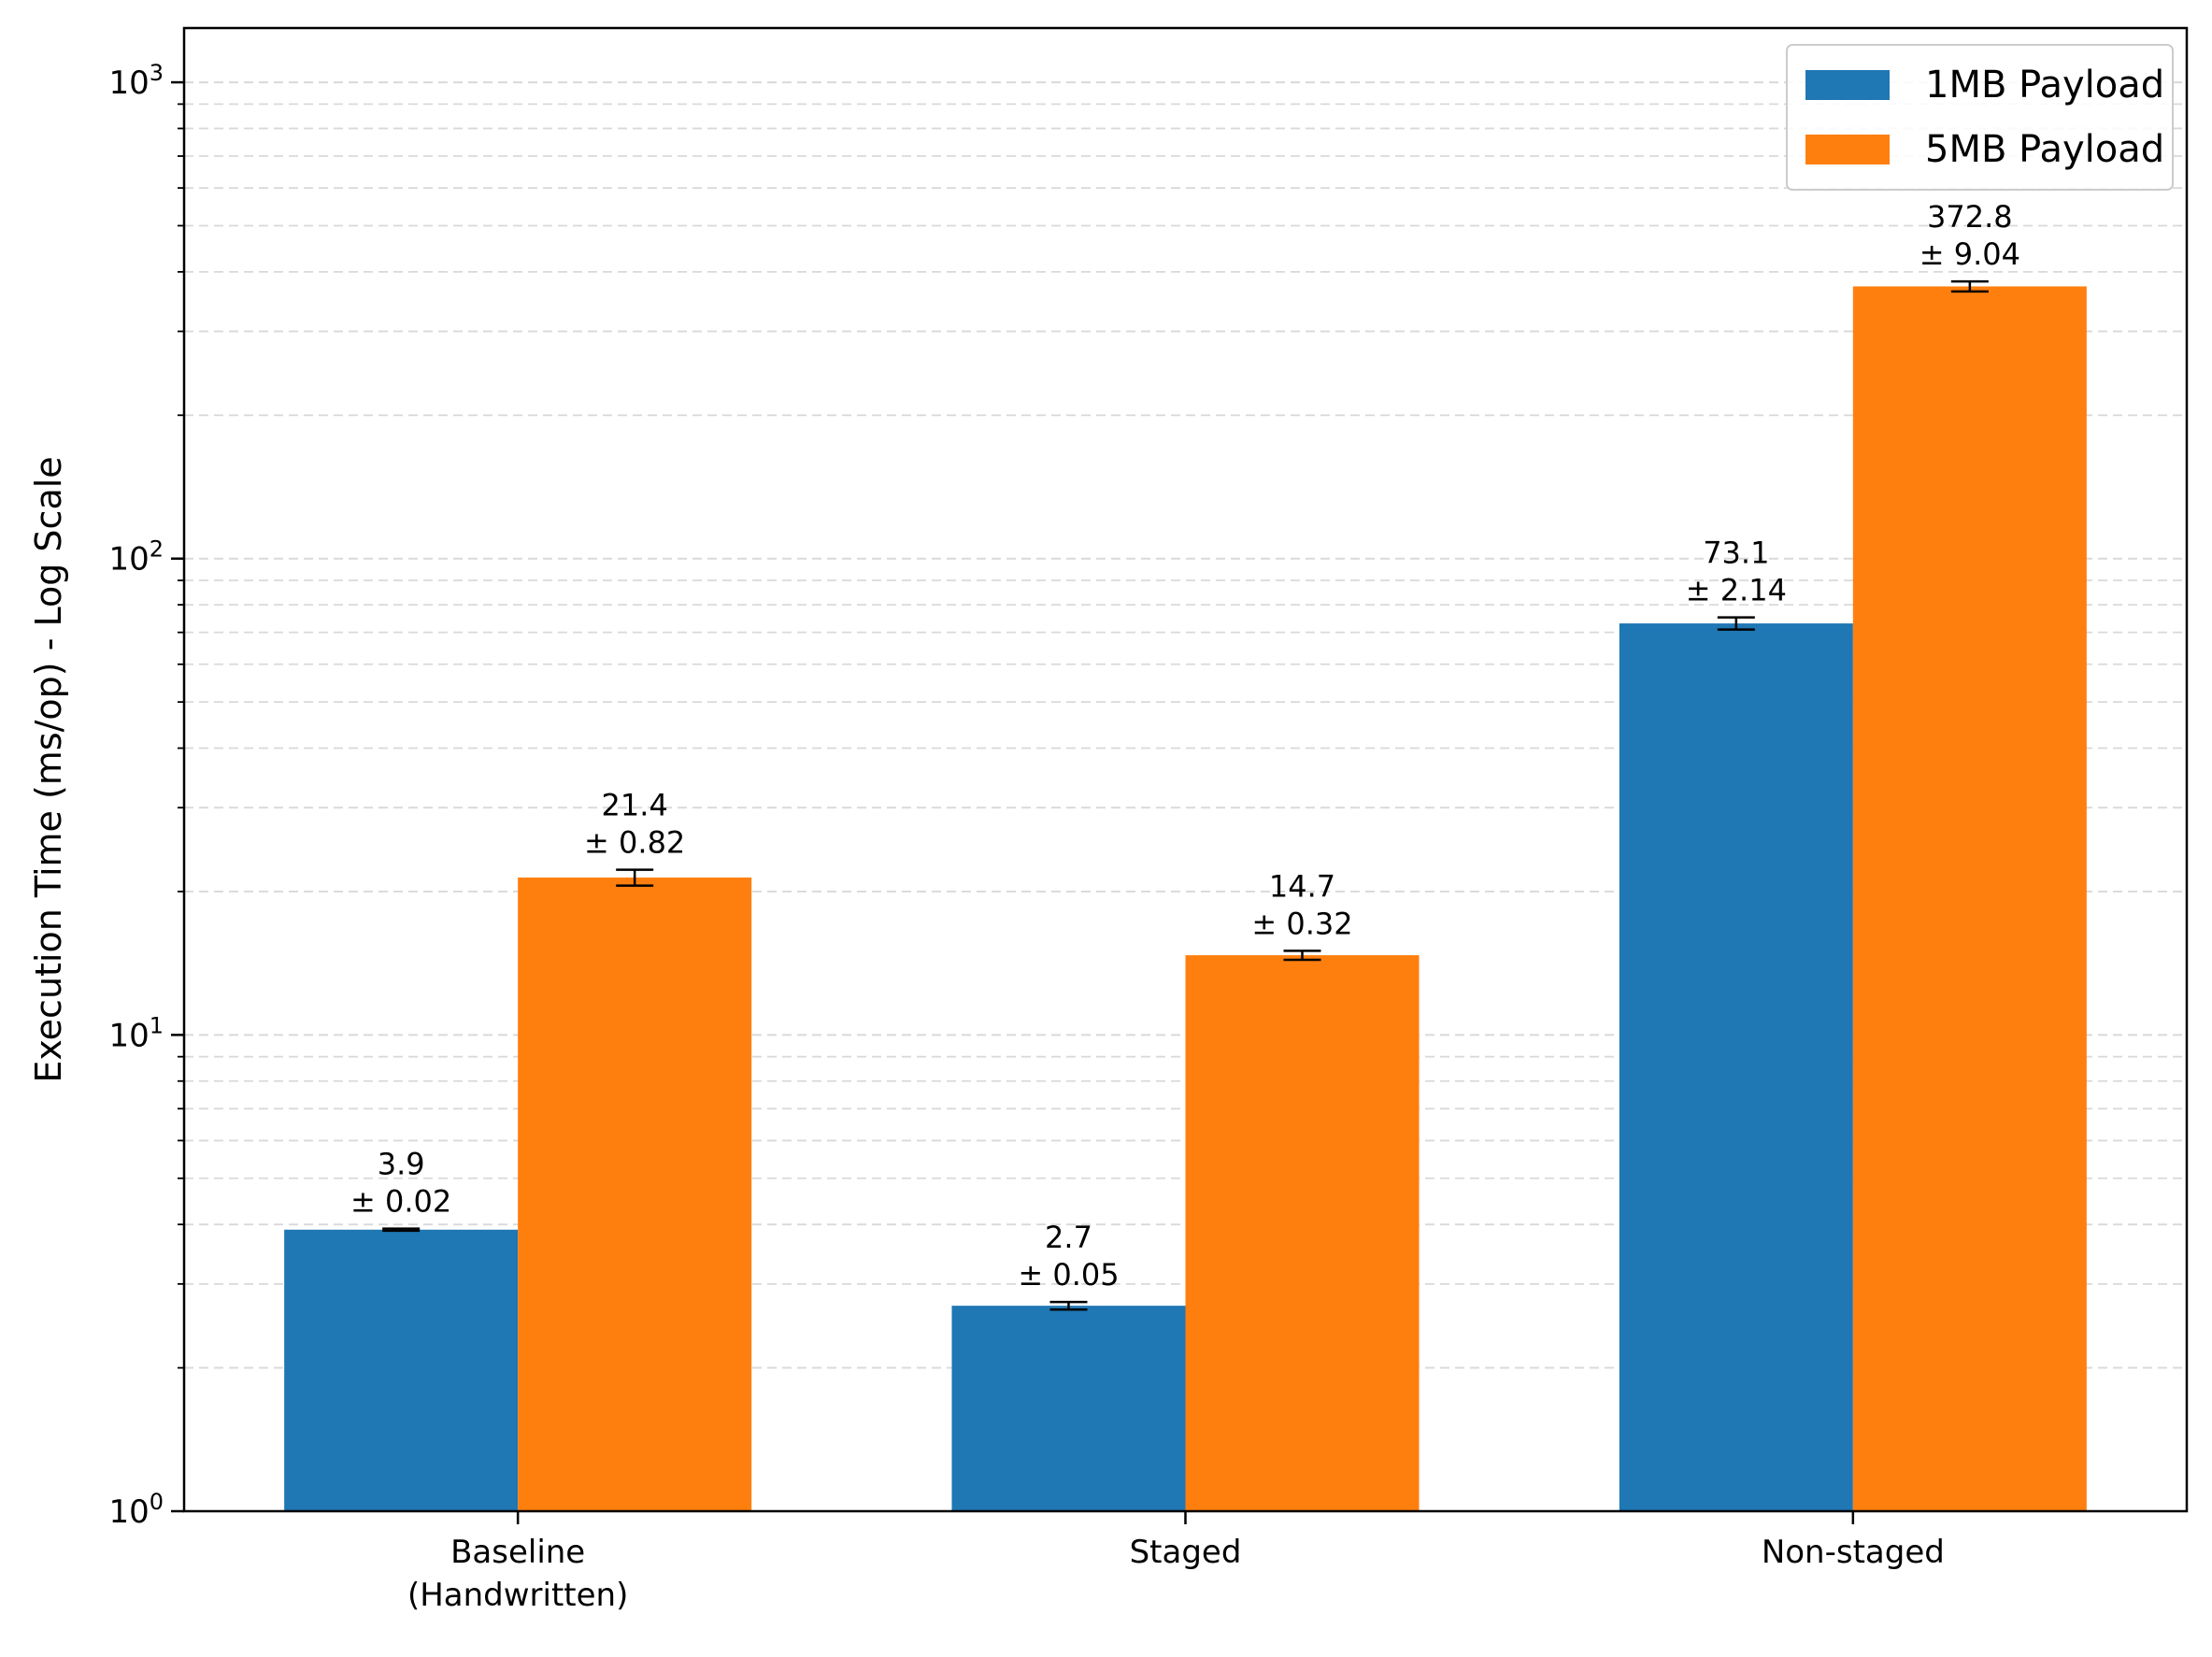  I want to click on x-axis: Baseline (Handwritten) Staged Non-staged, so click(1176, 1562).